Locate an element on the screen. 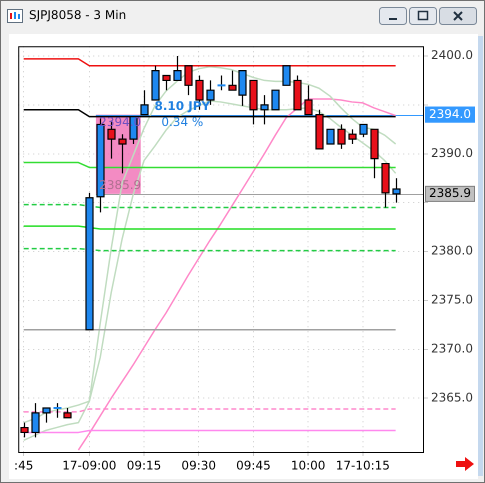 This screenshot has height=483, width=485. annotation: 0.34 % is located at coordinates (182, 121).